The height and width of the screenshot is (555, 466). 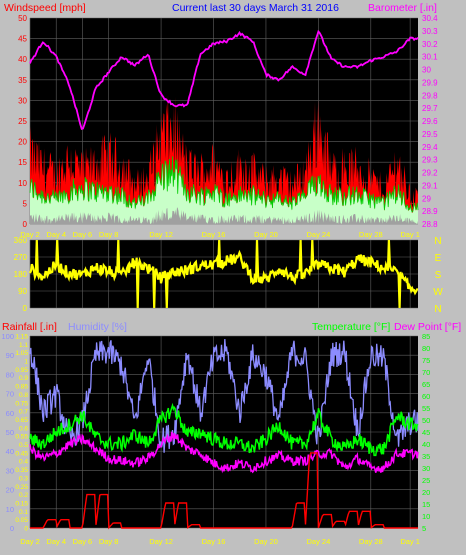 What do you see at coordinates (10, 394) in the screenshot?
I see `humidity-tick-label: 70` at bounding box center [10, 394].